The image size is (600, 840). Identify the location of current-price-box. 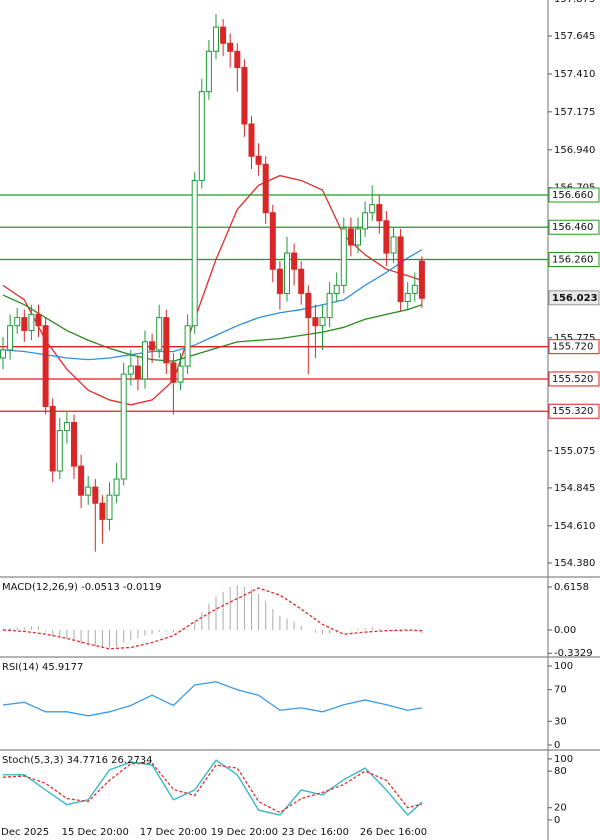
(574, 298).